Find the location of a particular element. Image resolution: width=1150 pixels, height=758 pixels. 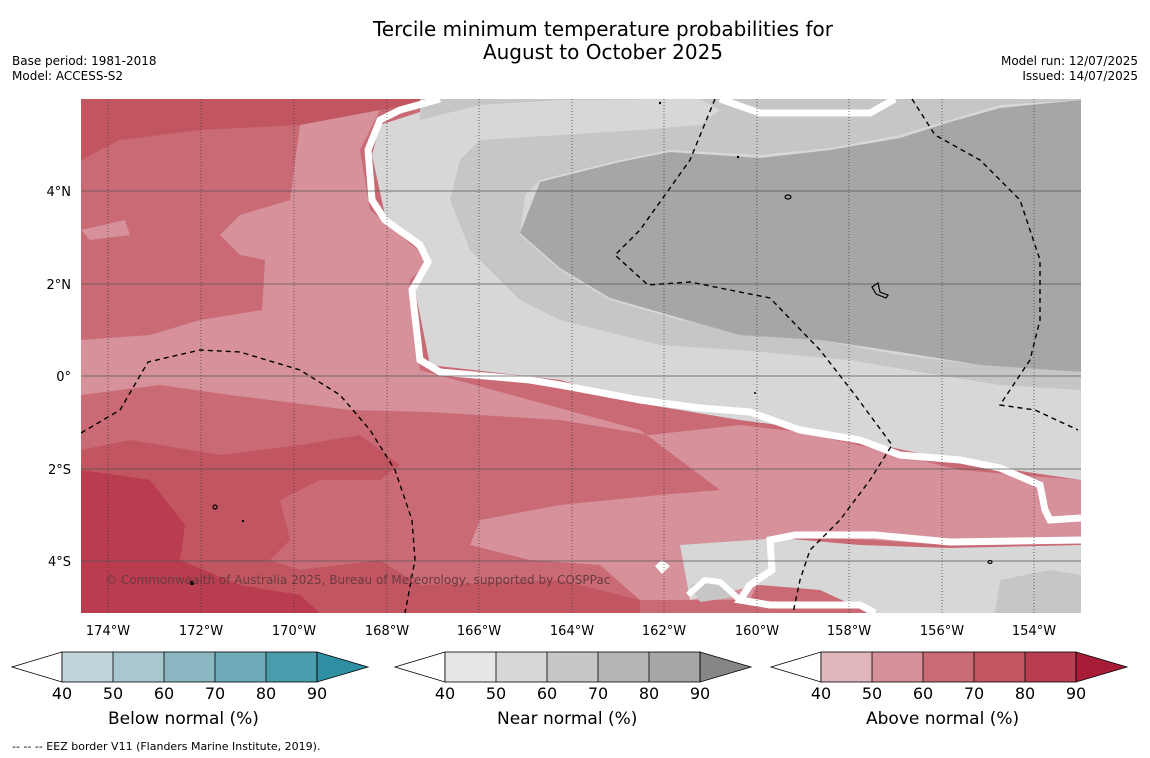

colorbar-below-arrow-left is located at coordinates (36, 667).